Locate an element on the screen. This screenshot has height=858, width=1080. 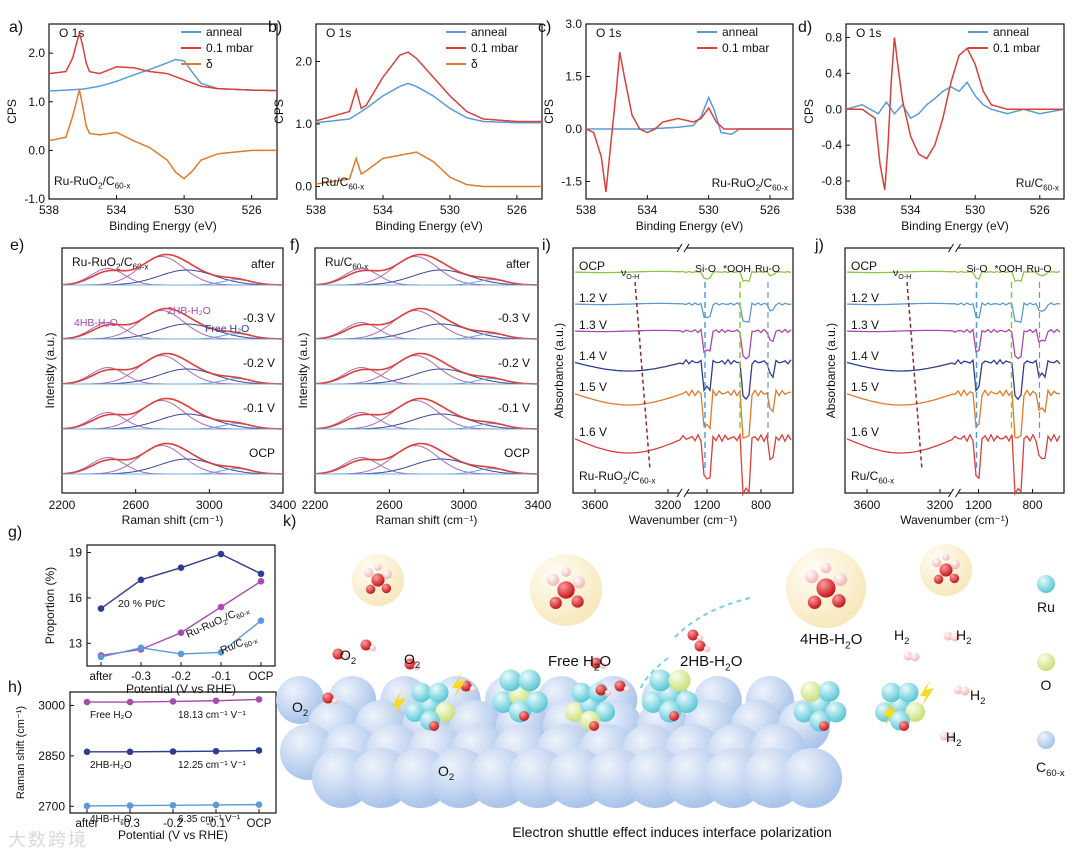
x-tick-label: 3200 is located at coordinates (668, 505).